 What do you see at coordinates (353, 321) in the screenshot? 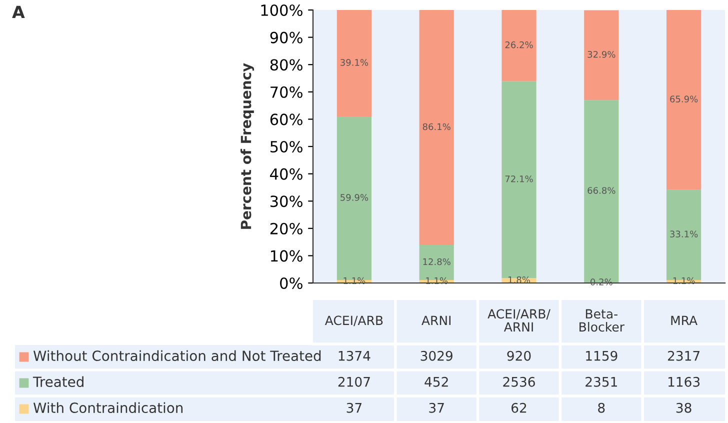
I see `category-label: ACEI/ARB` at bounding box center [353, 321].